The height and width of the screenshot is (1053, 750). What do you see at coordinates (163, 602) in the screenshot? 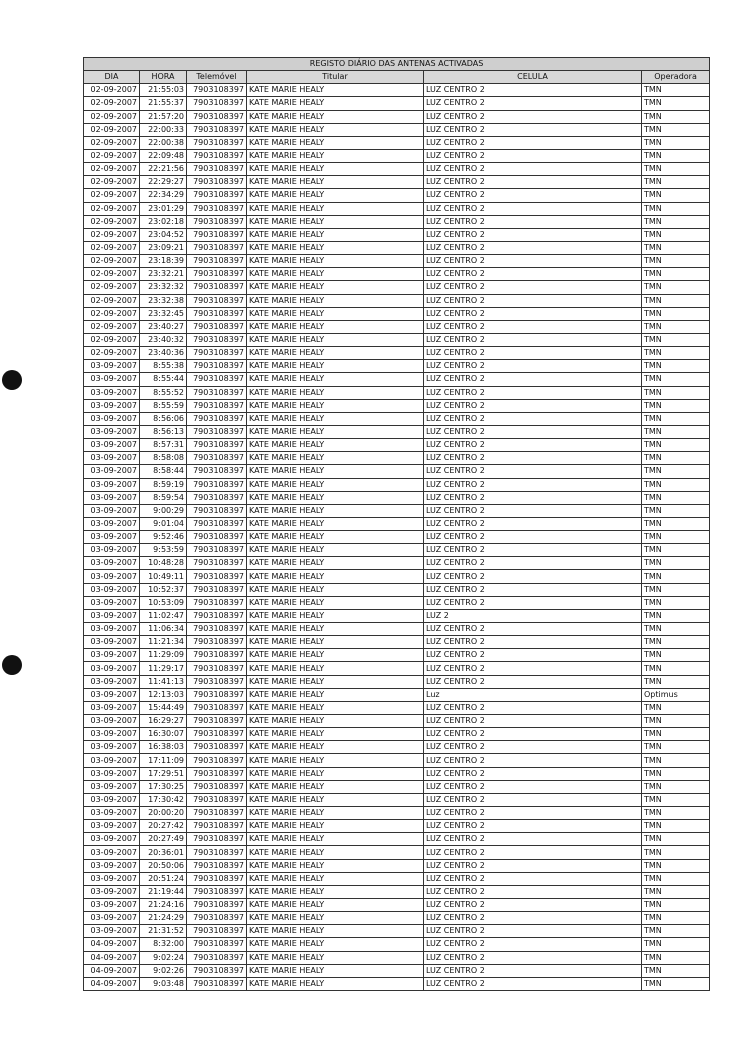
I see `cell-hora: 10:53:09` at bounding box center [163, 602].